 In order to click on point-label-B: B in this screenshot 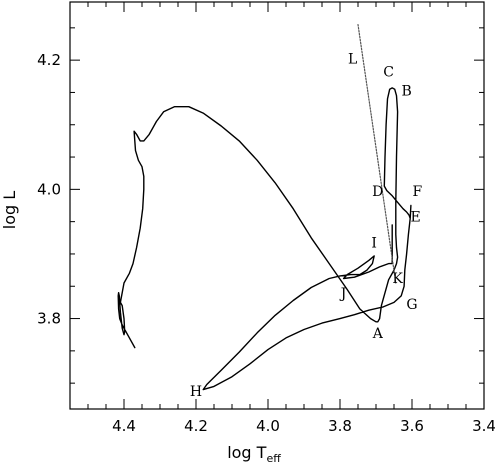, I will do `click(406, 92)`.